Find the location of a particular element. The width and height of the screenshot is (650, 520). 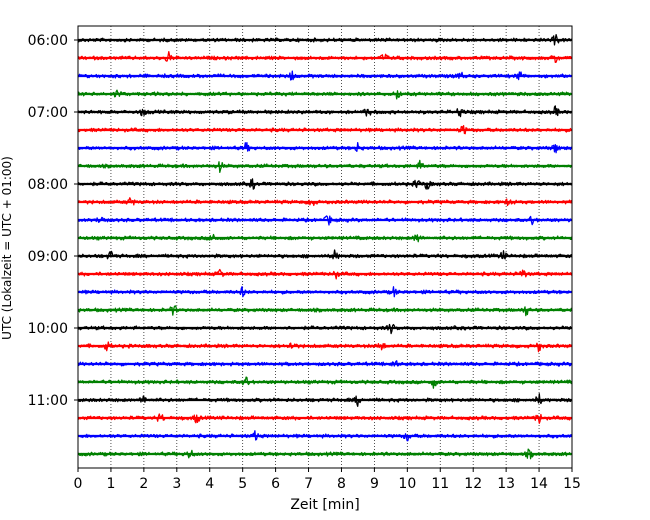

y-tick-label: 07:00 is located at coordinates (48, 113).